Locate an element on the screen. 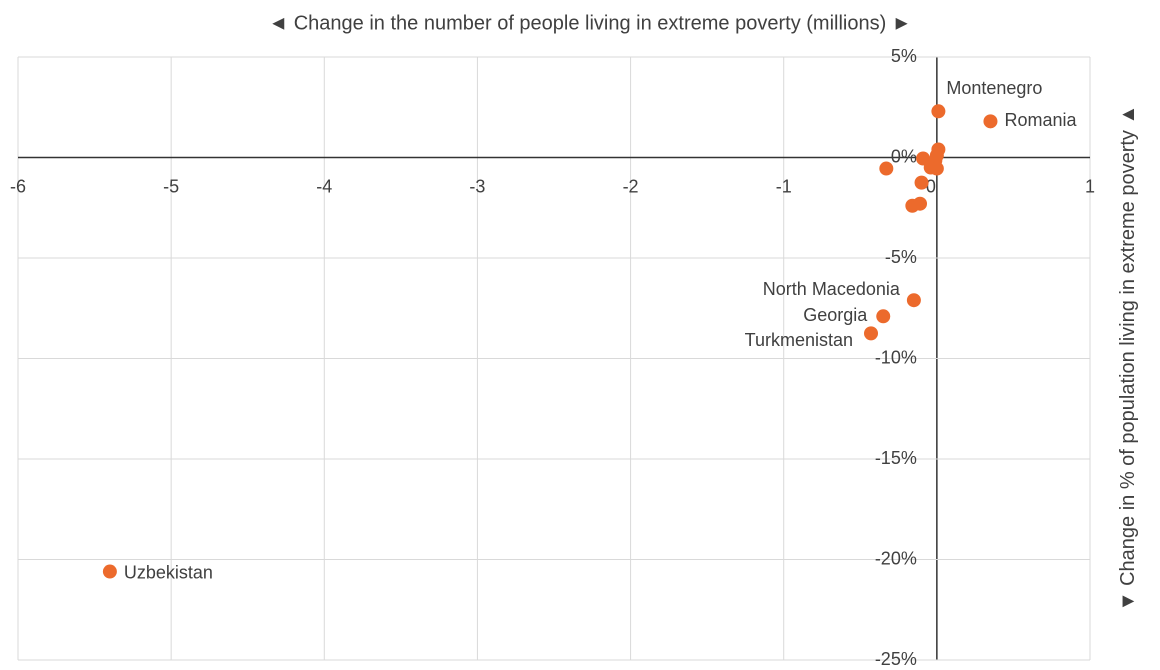 The width and height of the screenshot is (1160, 670). x-tick-label: -4 is located at coordinates (324, 186).